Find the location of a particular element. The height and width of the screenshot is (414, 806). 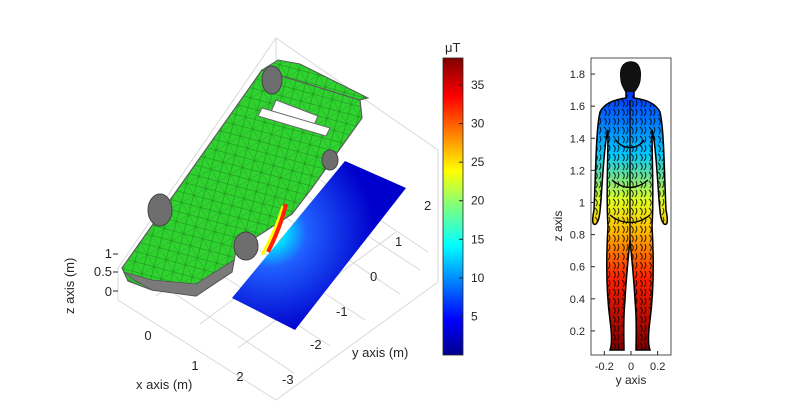

y-axis-label: y axis (m) is located at coordinates (380, 352).